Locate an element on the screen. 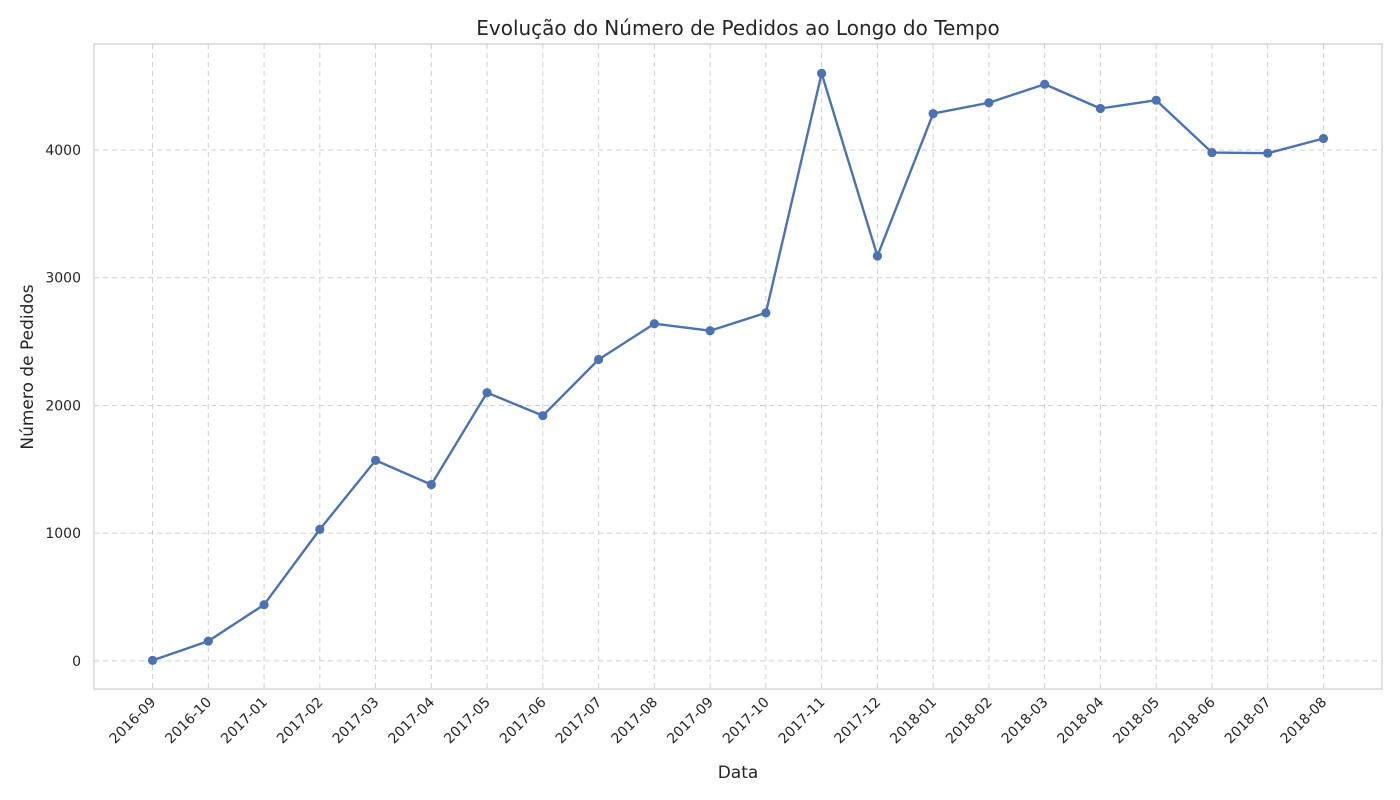  y-tick-label: 2000 is located at coordinates (63, 406).